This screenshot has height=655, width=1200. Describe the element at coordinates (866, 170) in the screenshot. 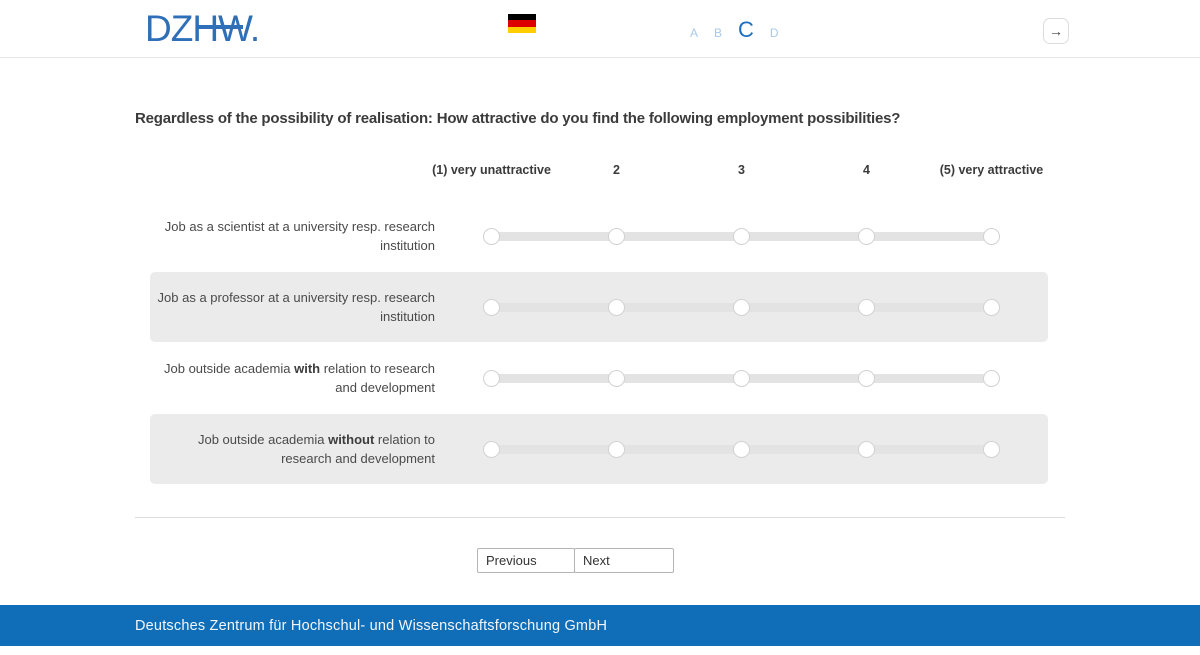

I see `scale-label-4: 4` at that location.